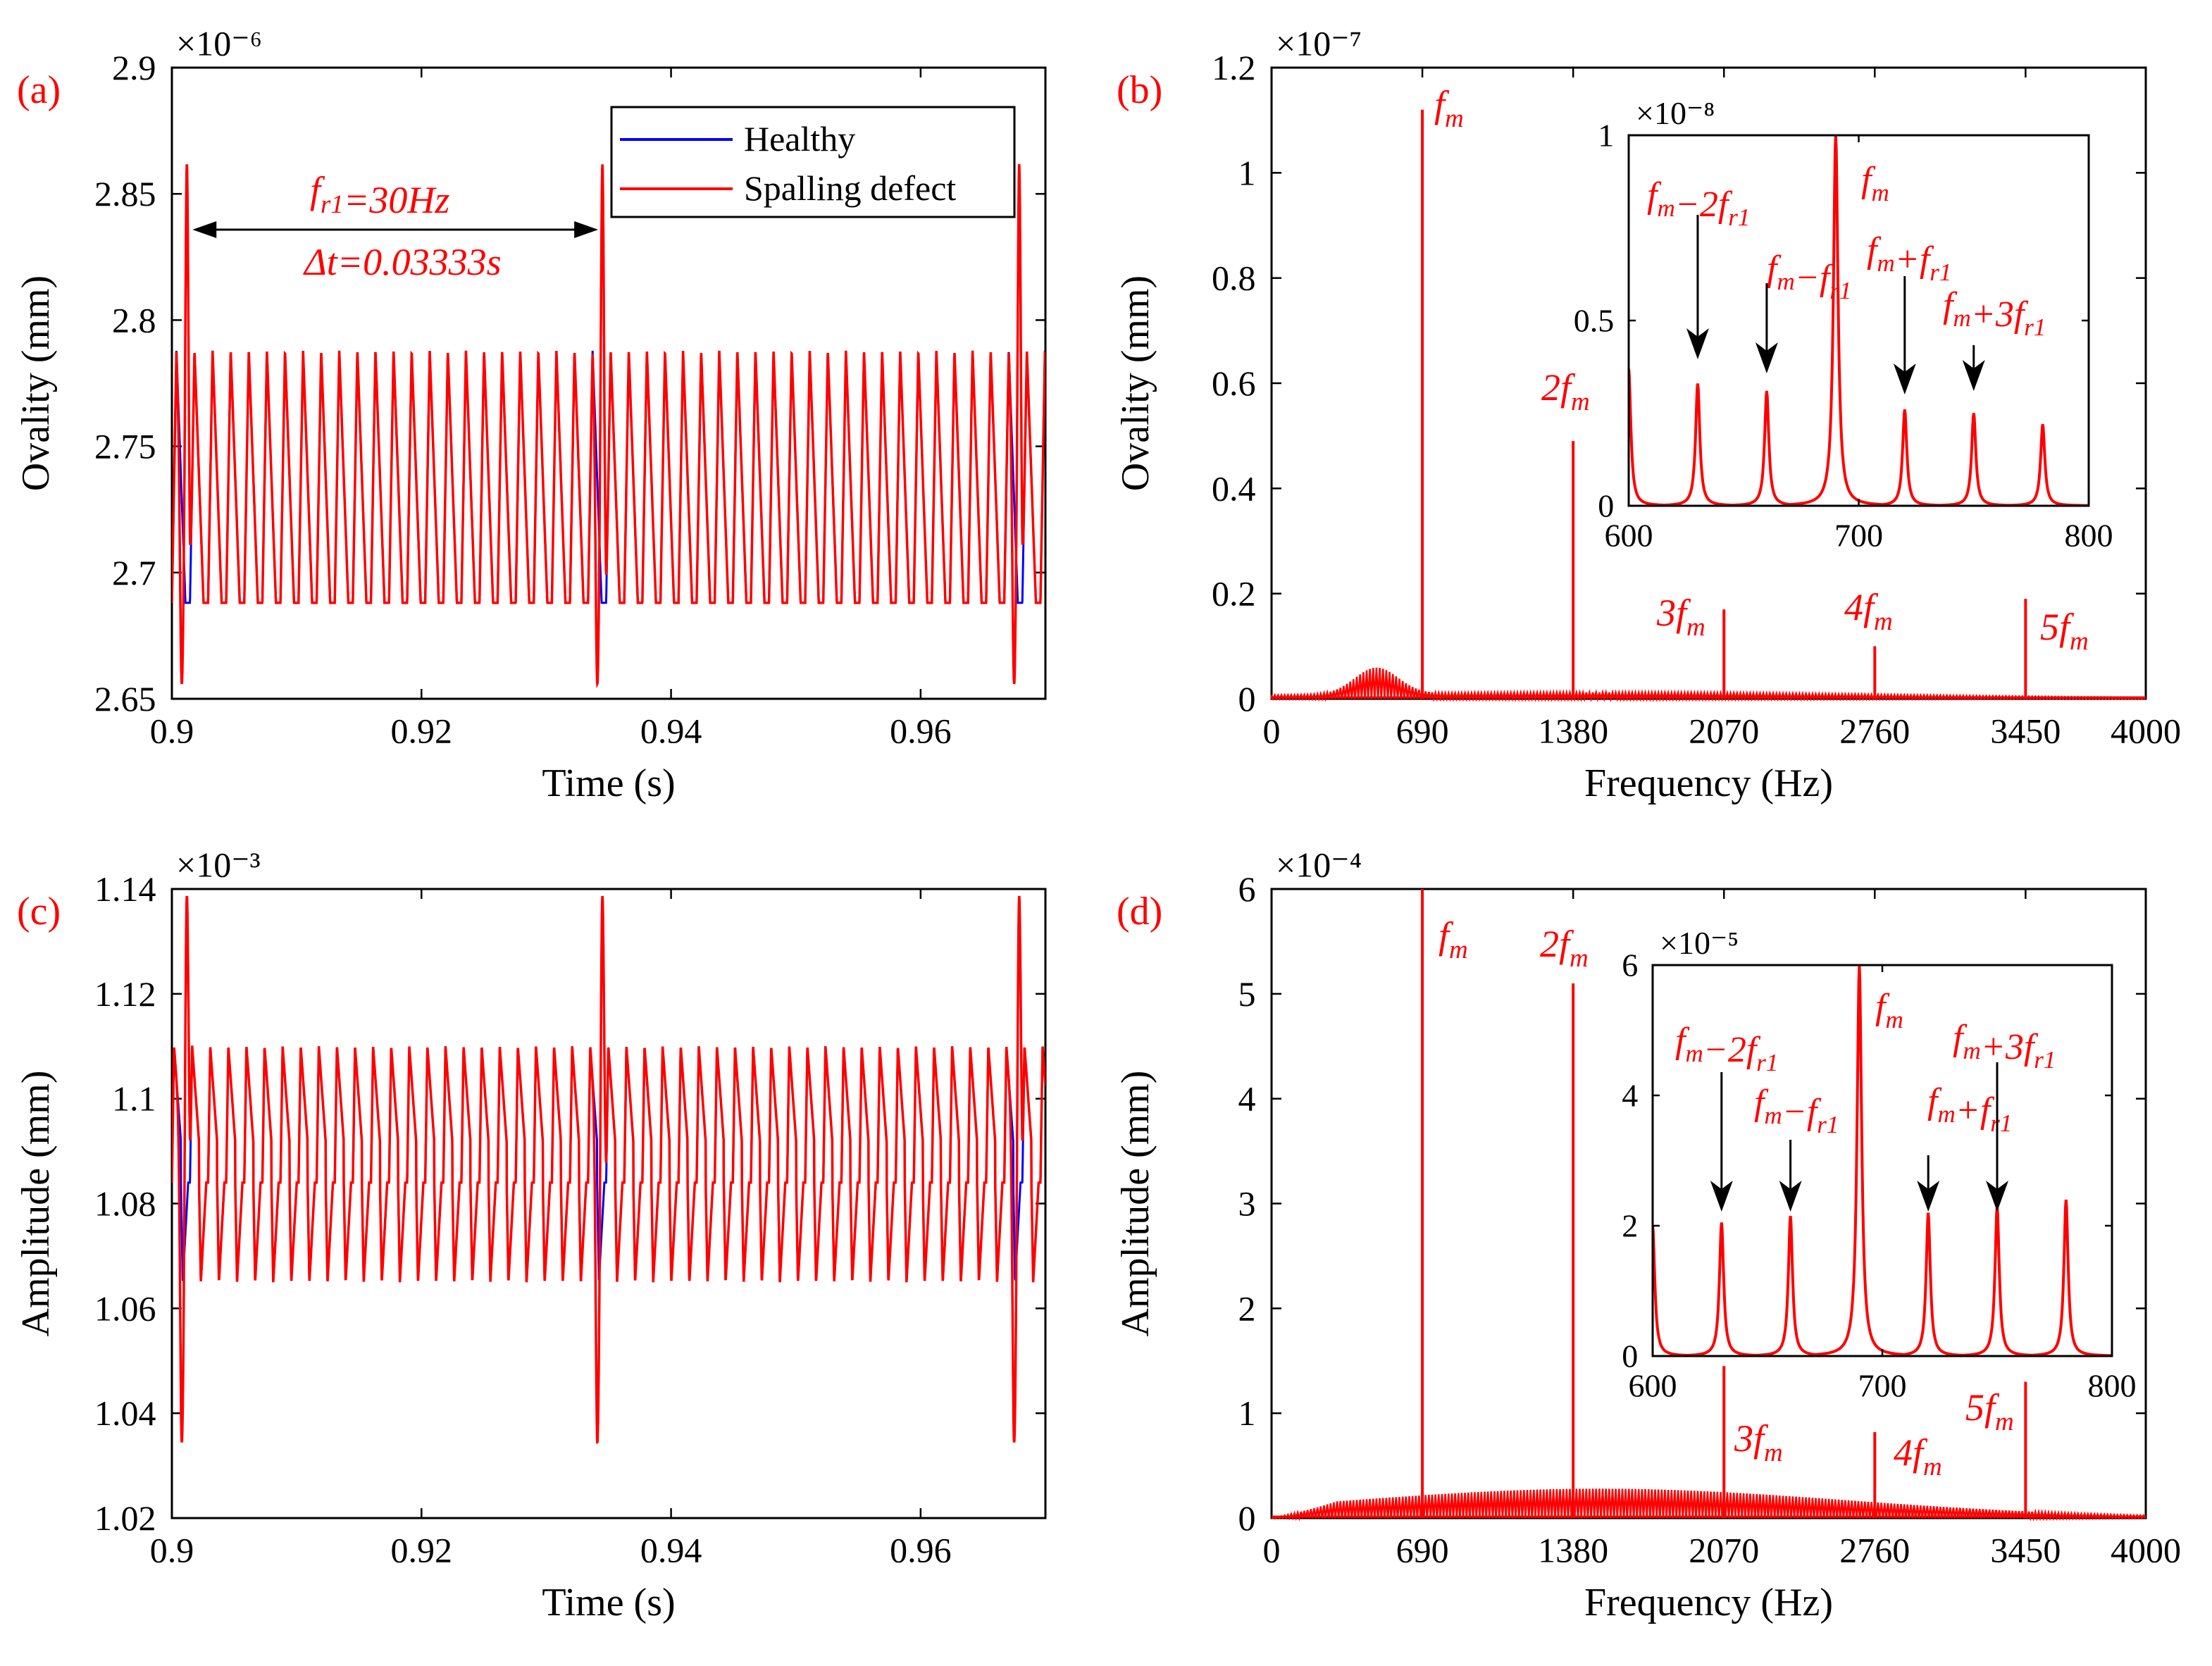  What do you see at coordinates (1709, 1505) in the screenshot?
I see `spectrum-background` at bounding box center [1709, 1505].